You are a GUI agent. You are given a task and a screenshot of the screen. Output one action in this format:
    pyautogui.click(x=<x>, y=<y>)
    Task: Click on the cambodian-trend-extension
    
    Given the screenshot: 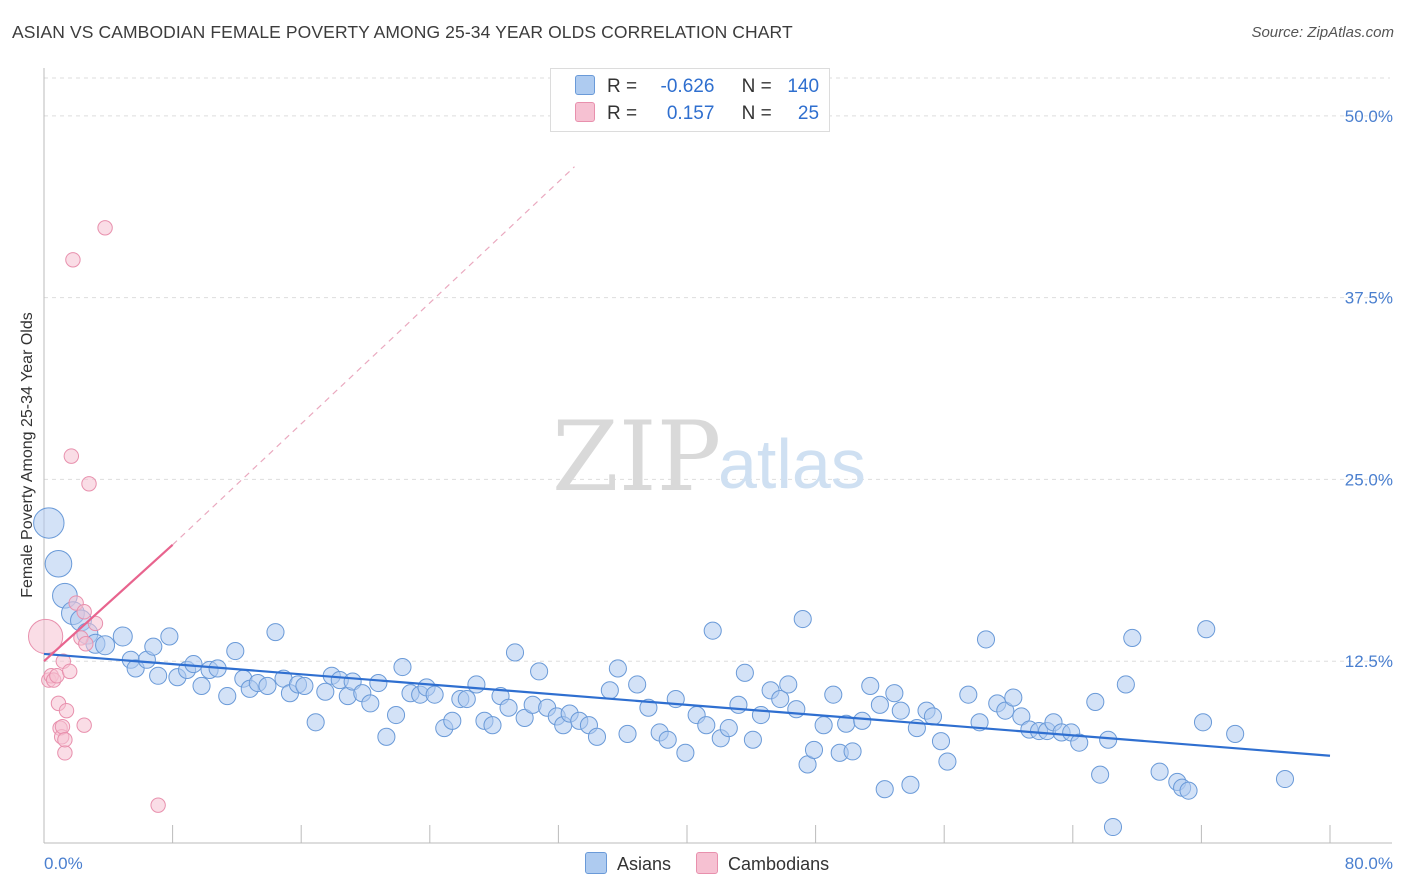 What is the action you would take?
    pyautogui.click(x=373, y=356)
    